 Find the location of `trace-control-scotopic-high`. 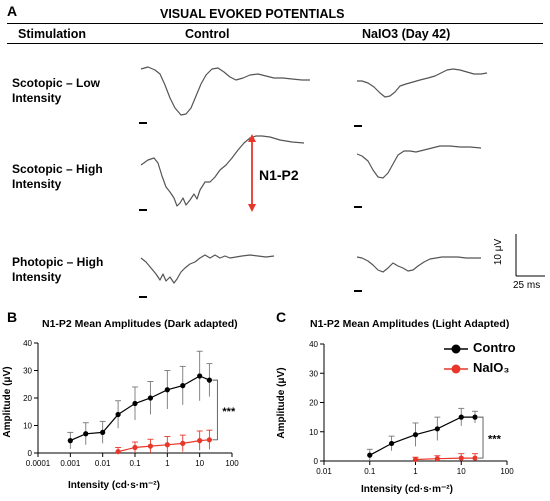

trace-control-scotopic-high is located at coordinates (222, 171).